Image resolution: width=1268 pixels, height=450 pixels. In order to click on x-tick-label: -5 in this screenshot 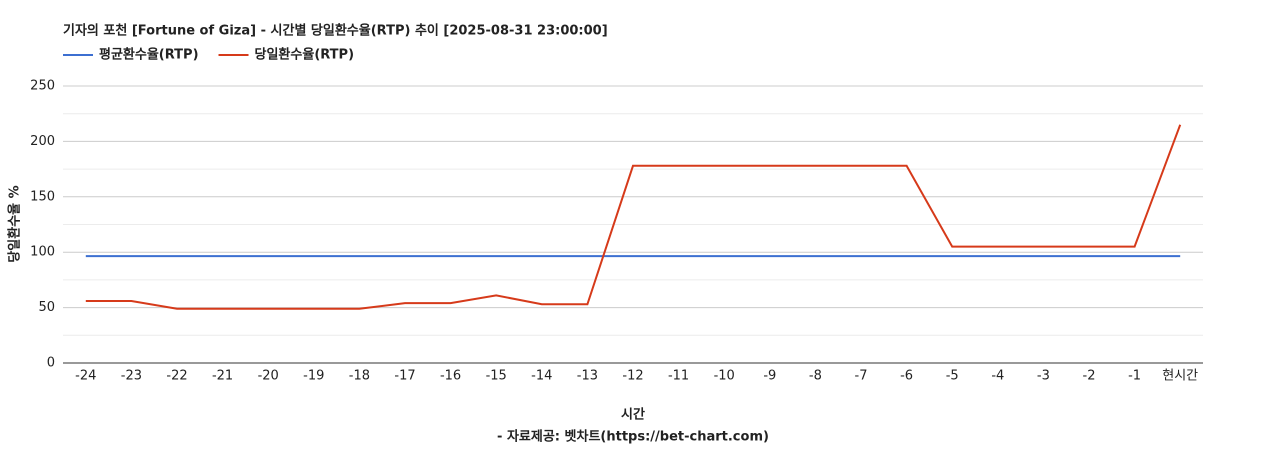, I will do `click(952, 376)`.